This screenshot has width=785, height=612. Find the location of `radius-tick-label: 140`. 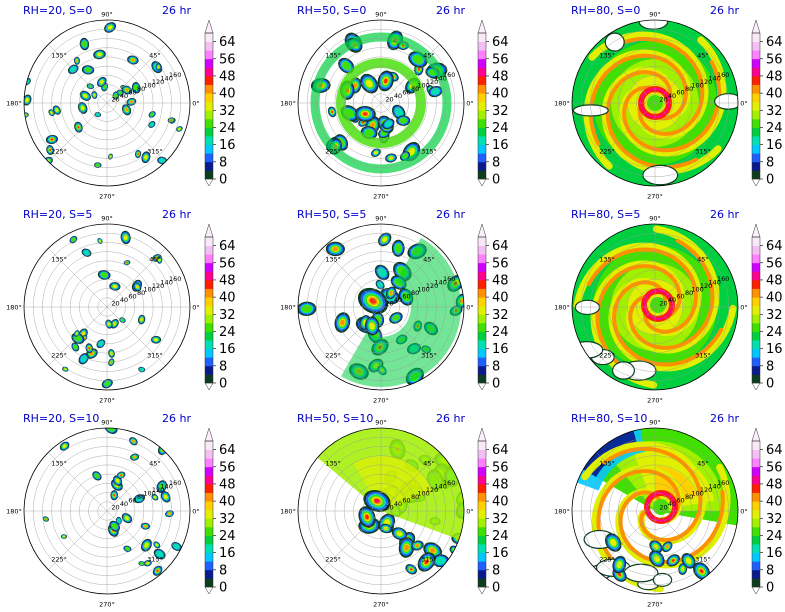

radius-tick-label: 140 is located at coordinates (166, 78).